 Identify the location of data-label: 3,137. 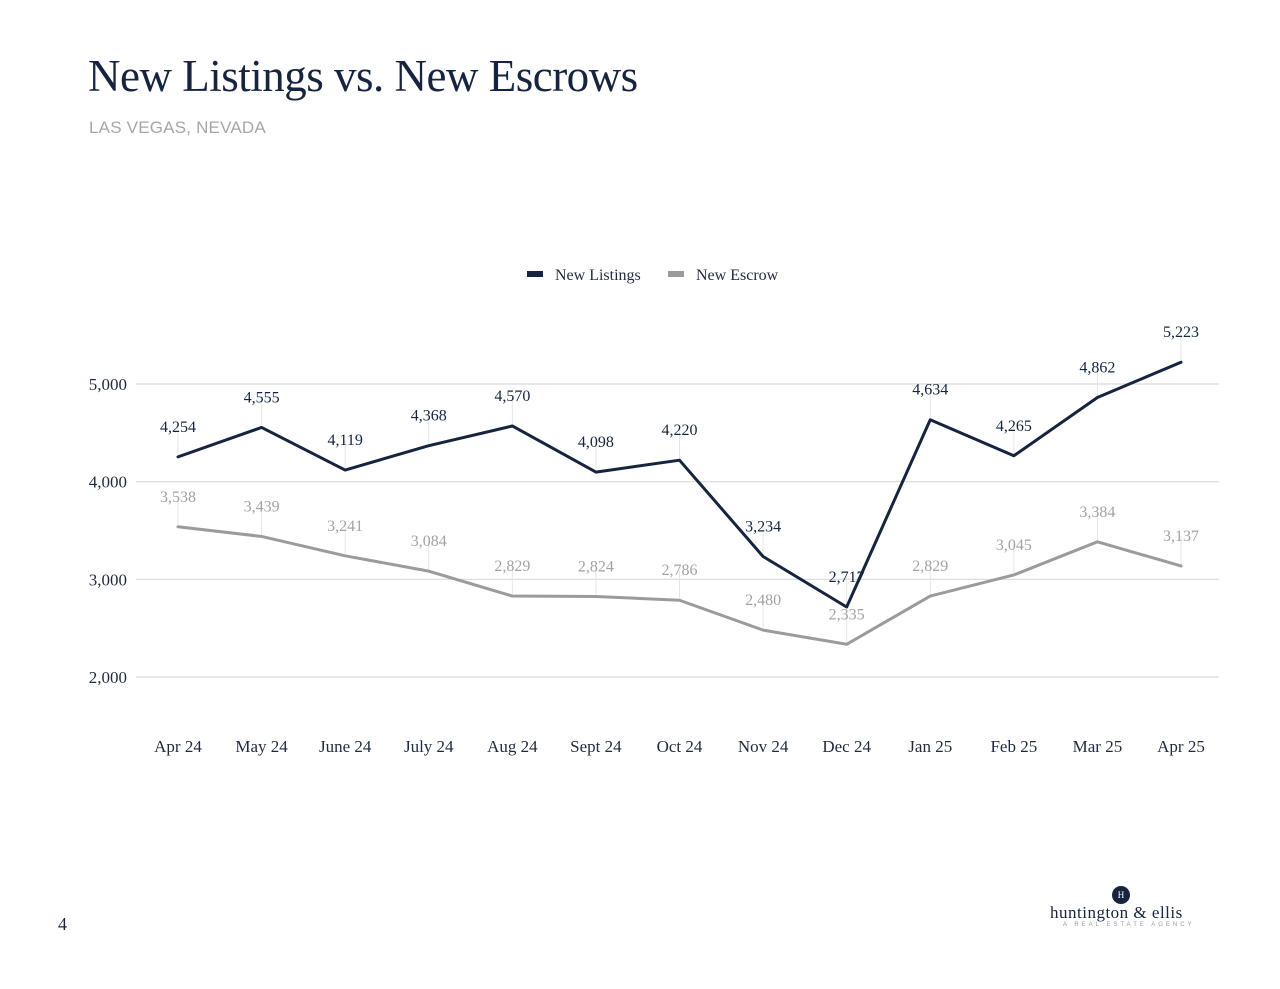
(1181, 536).